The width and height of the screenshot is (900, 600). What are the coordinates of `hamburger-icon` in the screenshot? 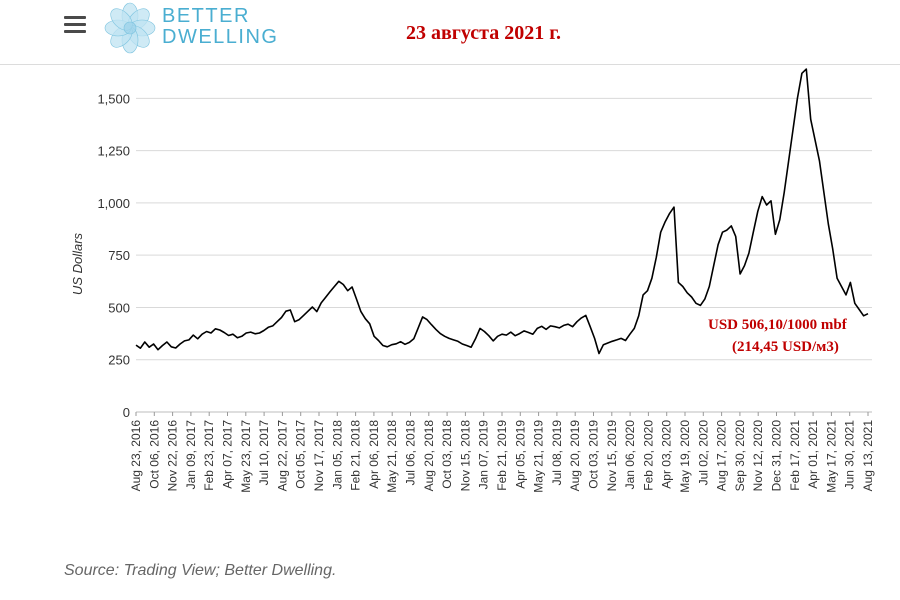 It's located at (75, 25).